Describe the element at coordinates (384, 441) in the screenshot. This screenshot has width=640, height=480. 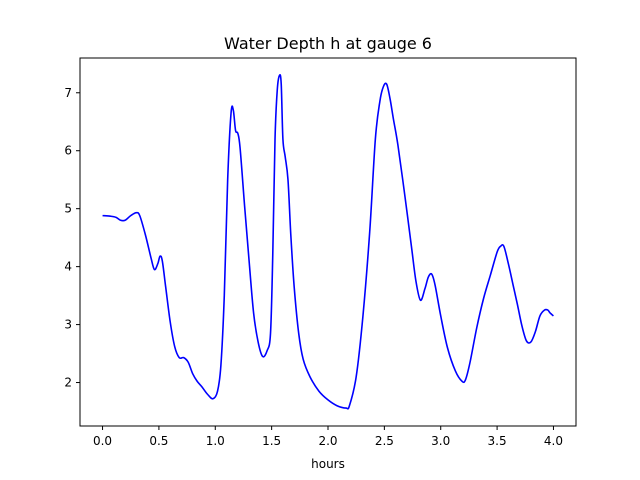
I see `x-tick-label: 2.5` at that location.